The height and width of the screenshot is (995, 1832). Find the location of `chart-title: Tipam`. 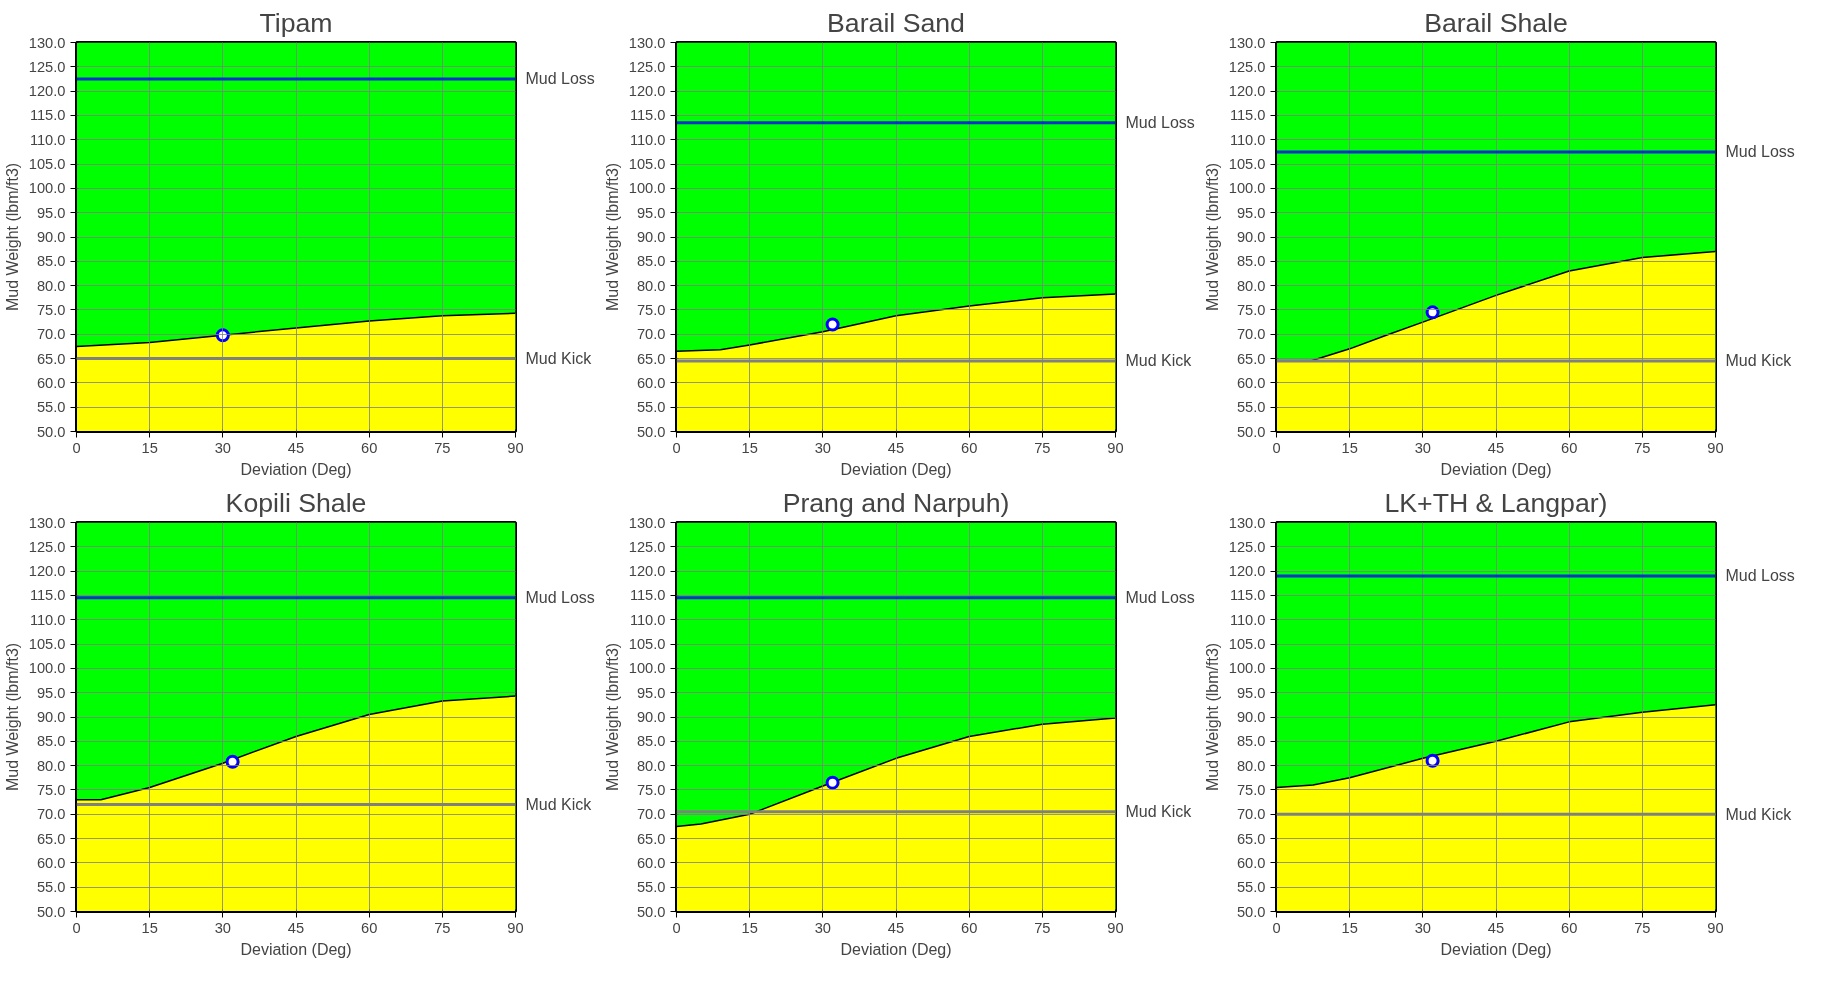

chart-title: Tipam is located at coordinates (296, 22).